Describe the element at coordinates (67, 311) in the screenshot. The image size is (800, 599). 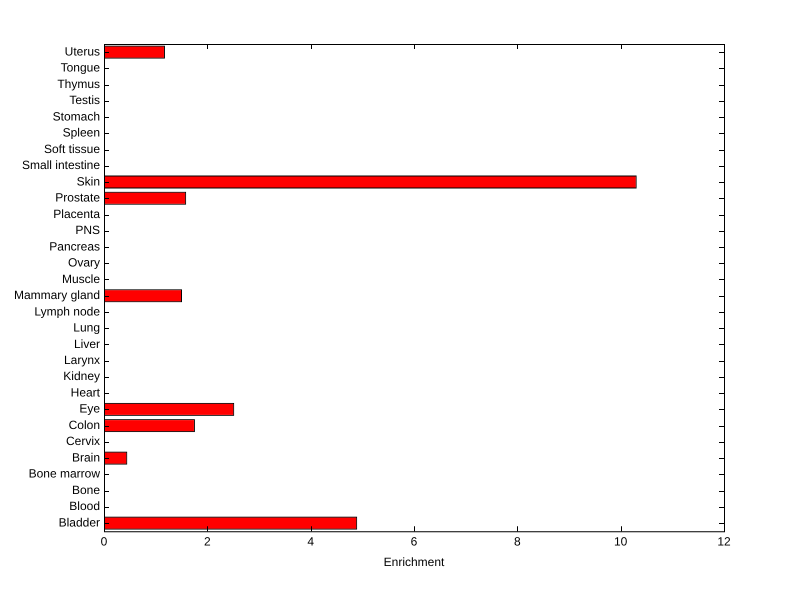
I see `y-tick-label: Lymph node` at that location.